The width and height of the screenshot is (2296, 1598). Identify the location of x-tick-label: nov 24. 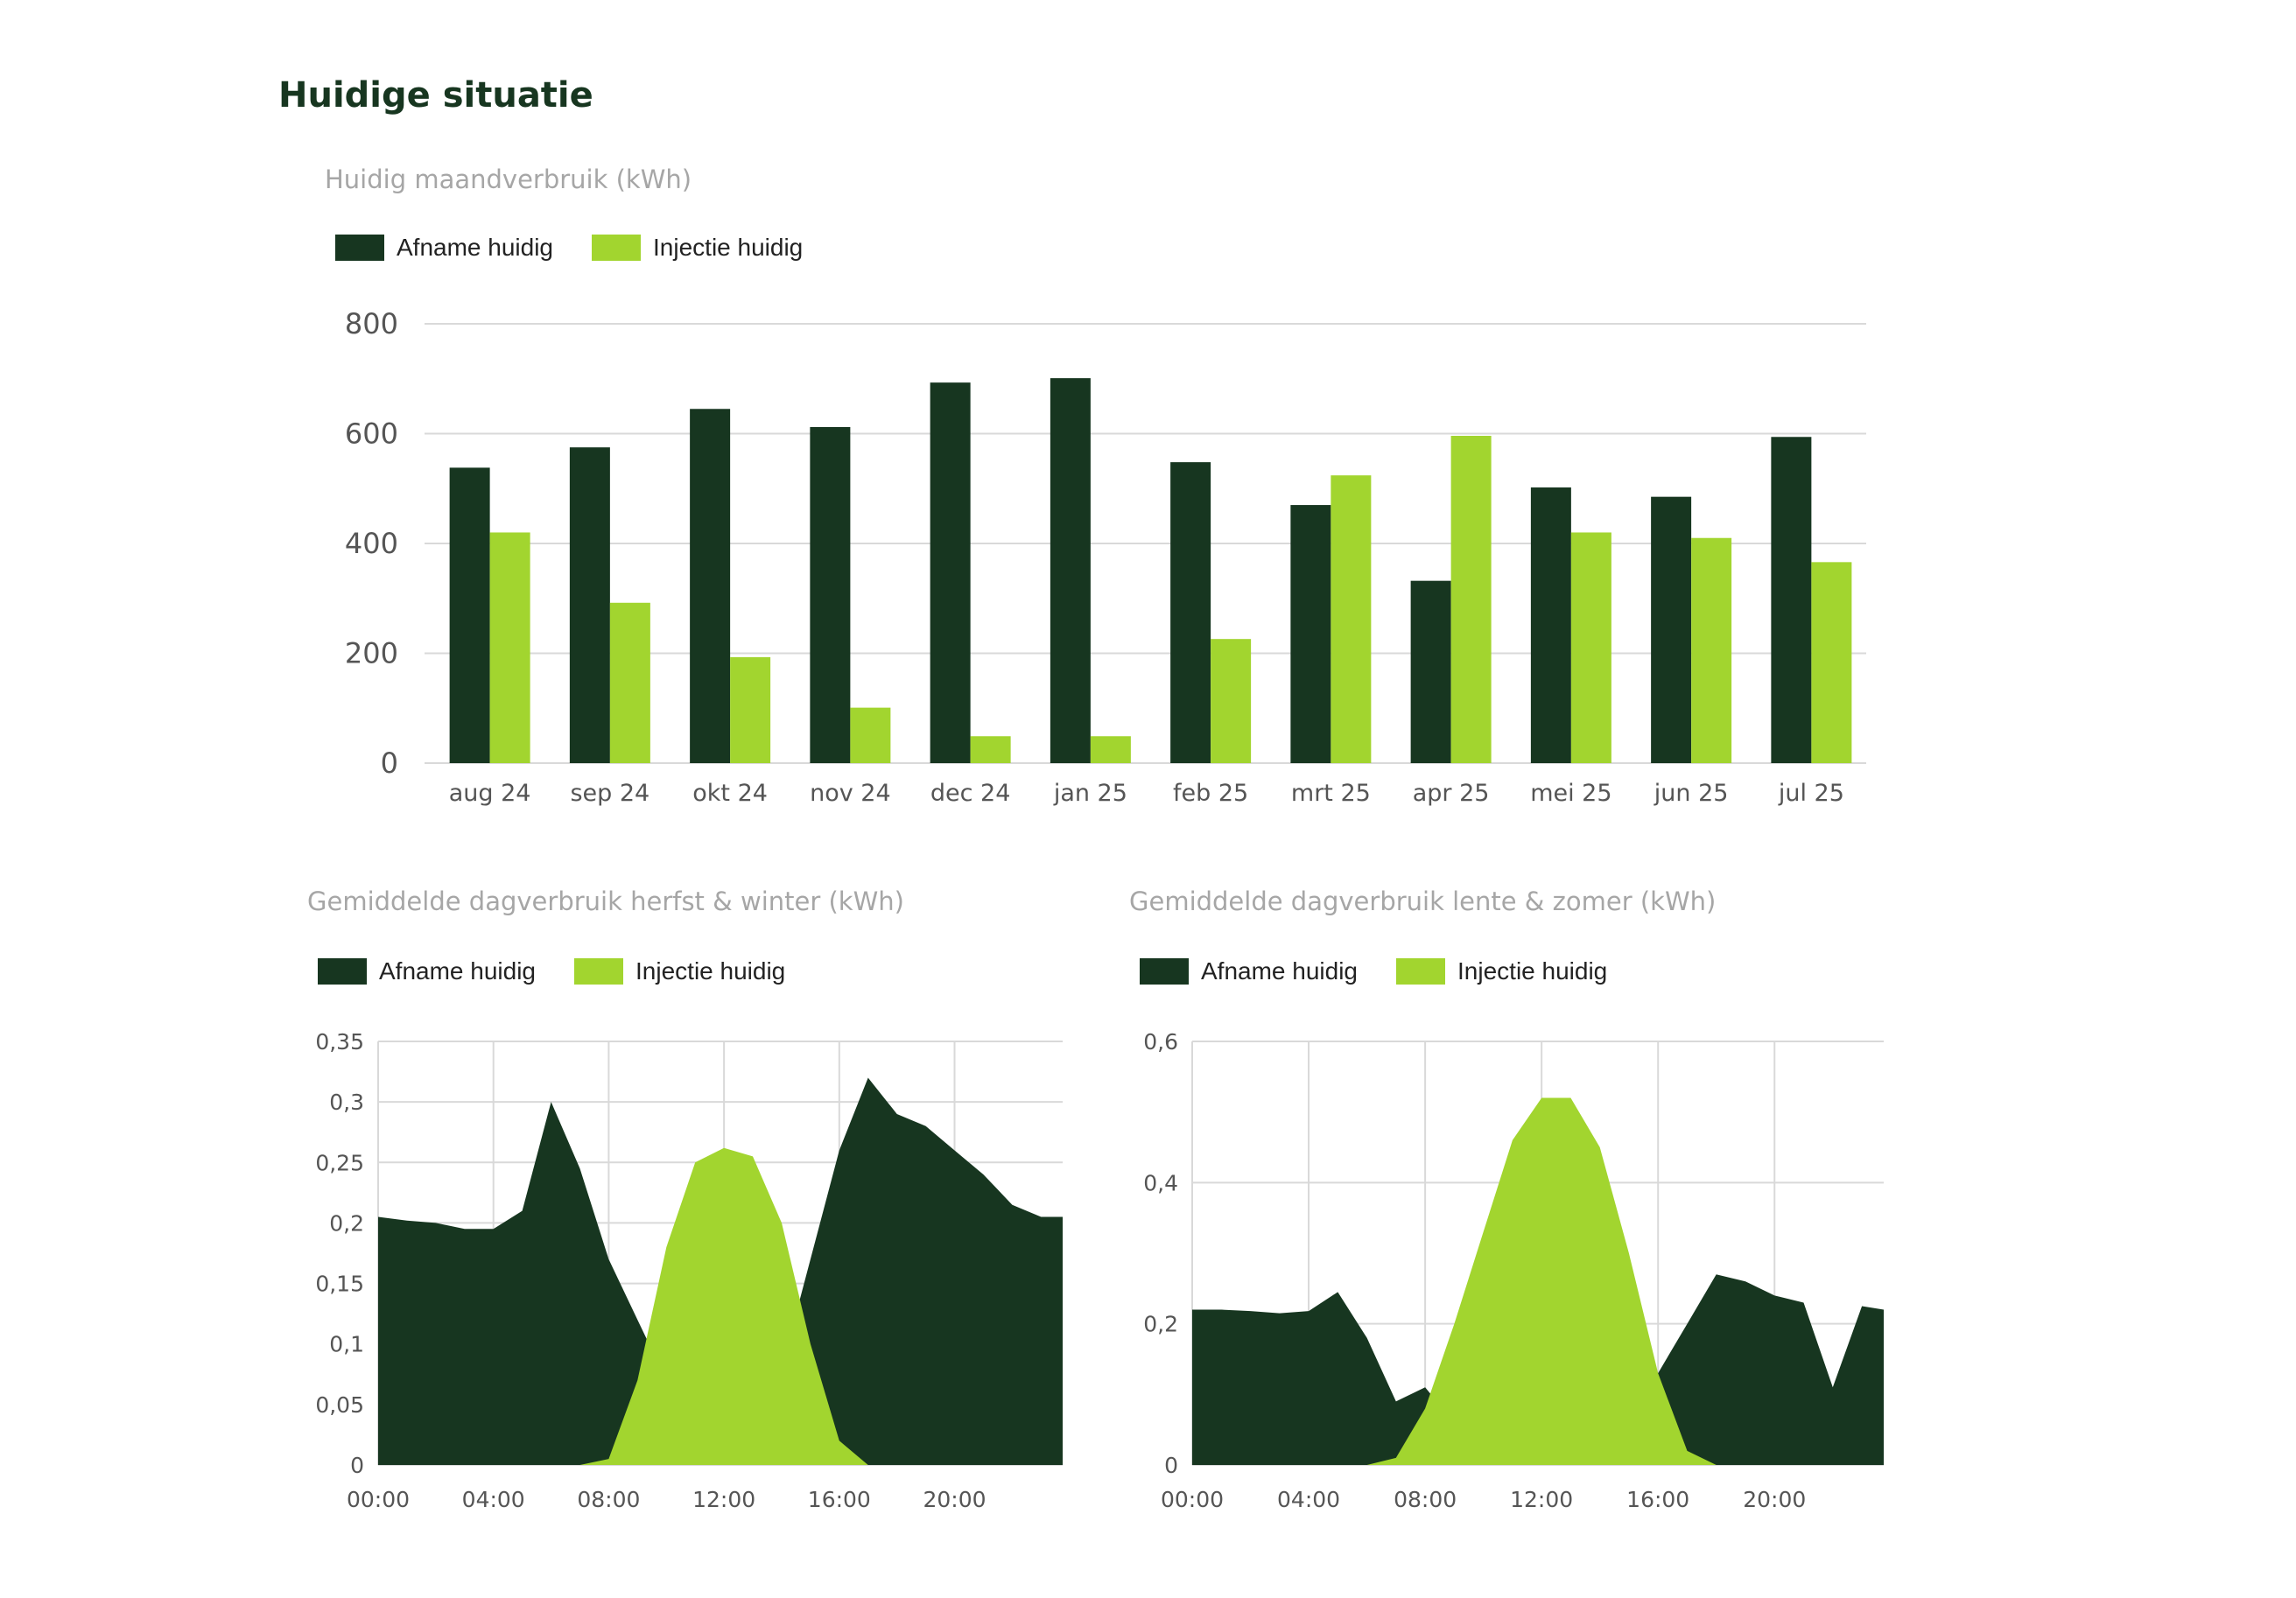
(851, 794).